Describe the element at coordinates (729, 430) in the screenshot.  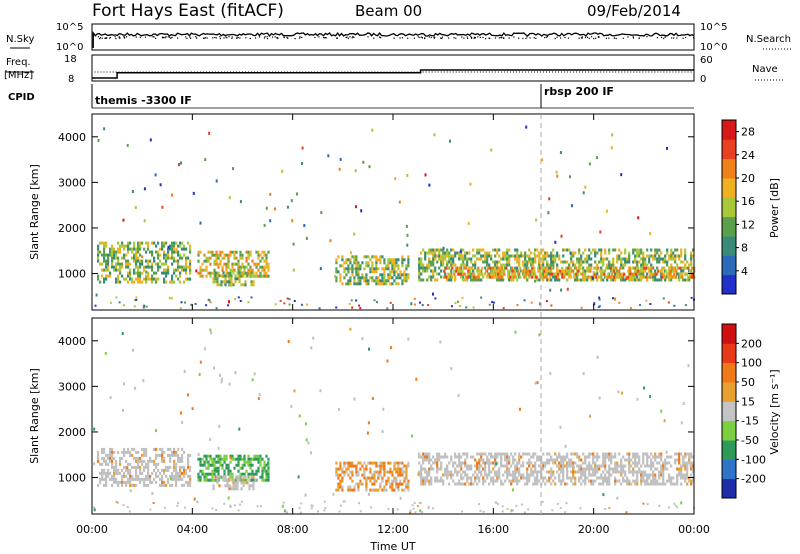
I see `colorbar-swatch` at that location.